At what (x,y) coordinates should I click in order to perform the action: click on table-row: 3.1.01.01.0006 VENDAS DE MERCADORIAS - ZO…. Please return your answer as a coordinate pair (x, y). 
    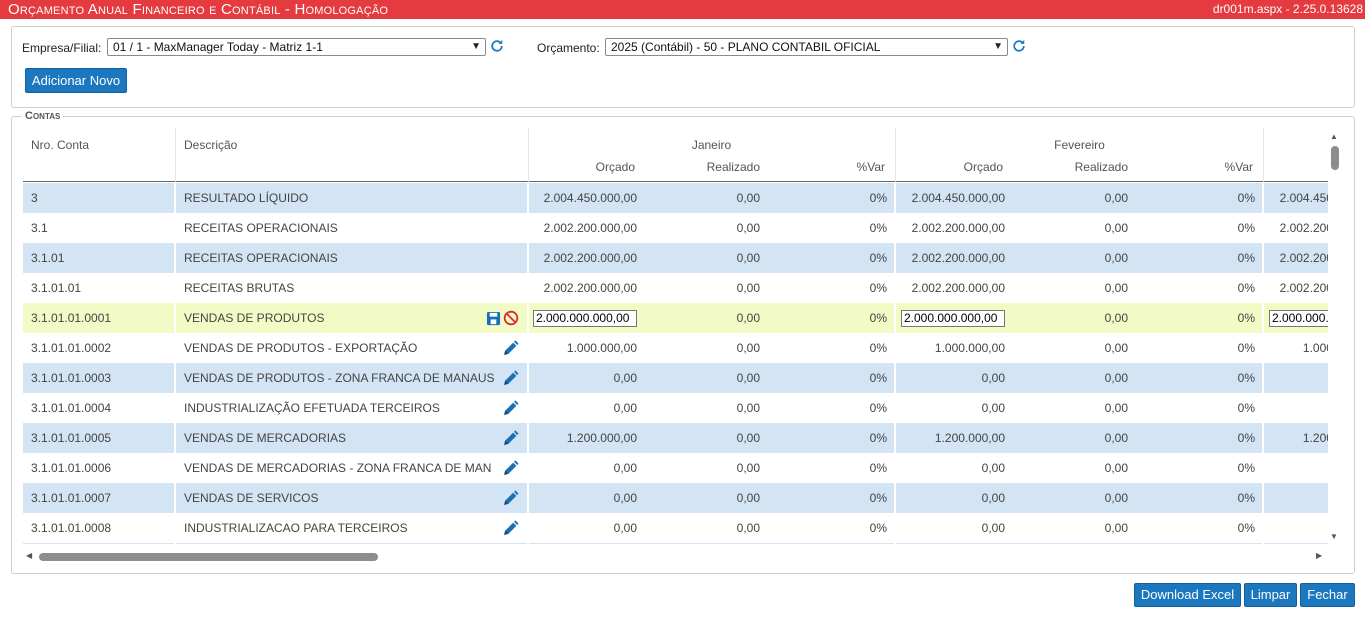
    Looking at the image, I should click on (675, 468).